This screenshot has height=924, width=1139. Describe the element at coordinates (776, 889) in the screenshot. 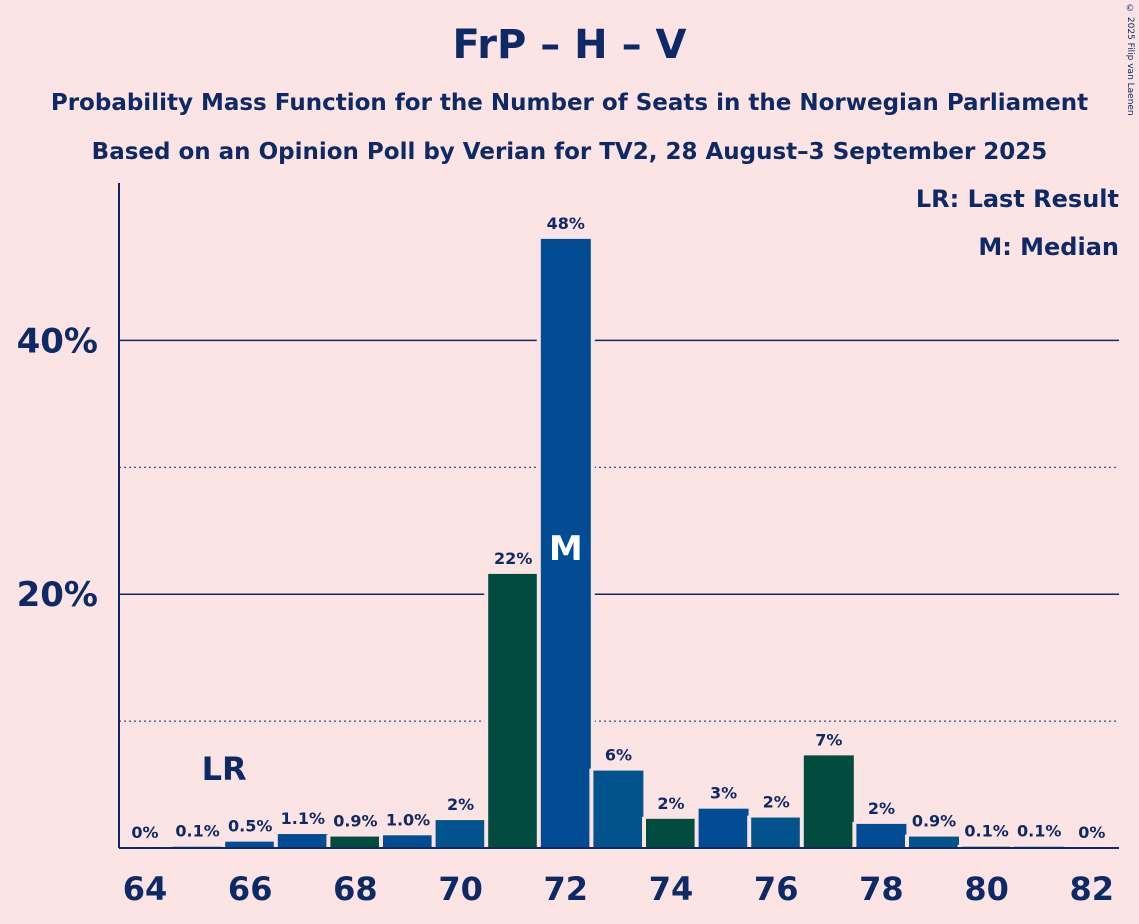

I see `x-tick-label: 76` at that location.